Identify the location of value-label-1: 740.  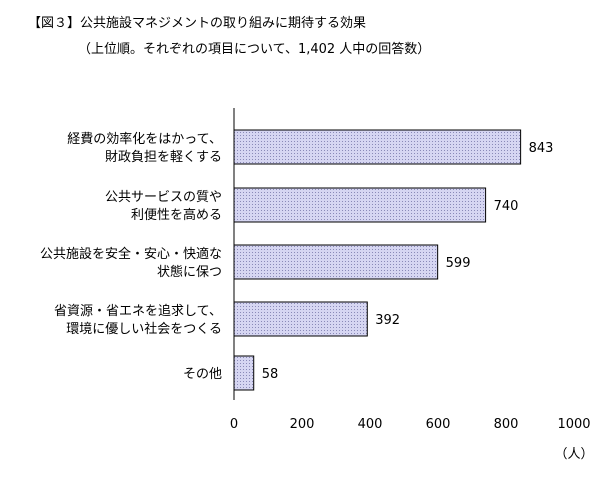
(506, 206).